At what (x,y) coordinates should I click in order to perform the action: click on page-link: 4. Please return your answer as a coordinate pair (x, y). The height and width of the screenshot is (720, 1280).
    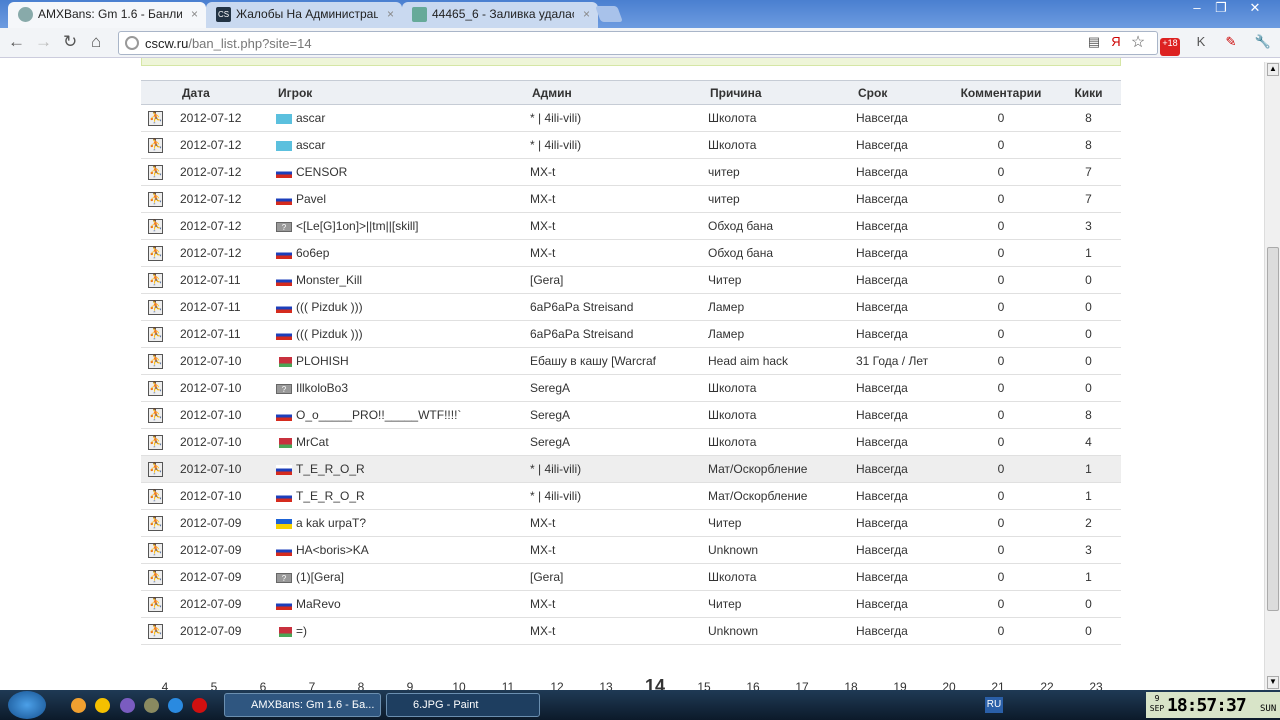
    Looking at the image, I should click on (165, 685).